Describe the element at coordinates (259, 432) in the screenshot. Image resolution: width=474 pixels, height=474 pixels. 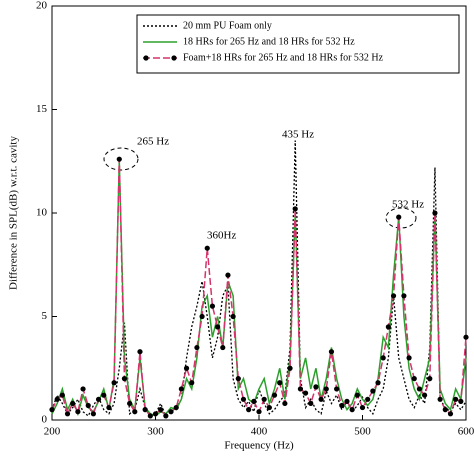
I see `x-tick-label: 400` at that location.